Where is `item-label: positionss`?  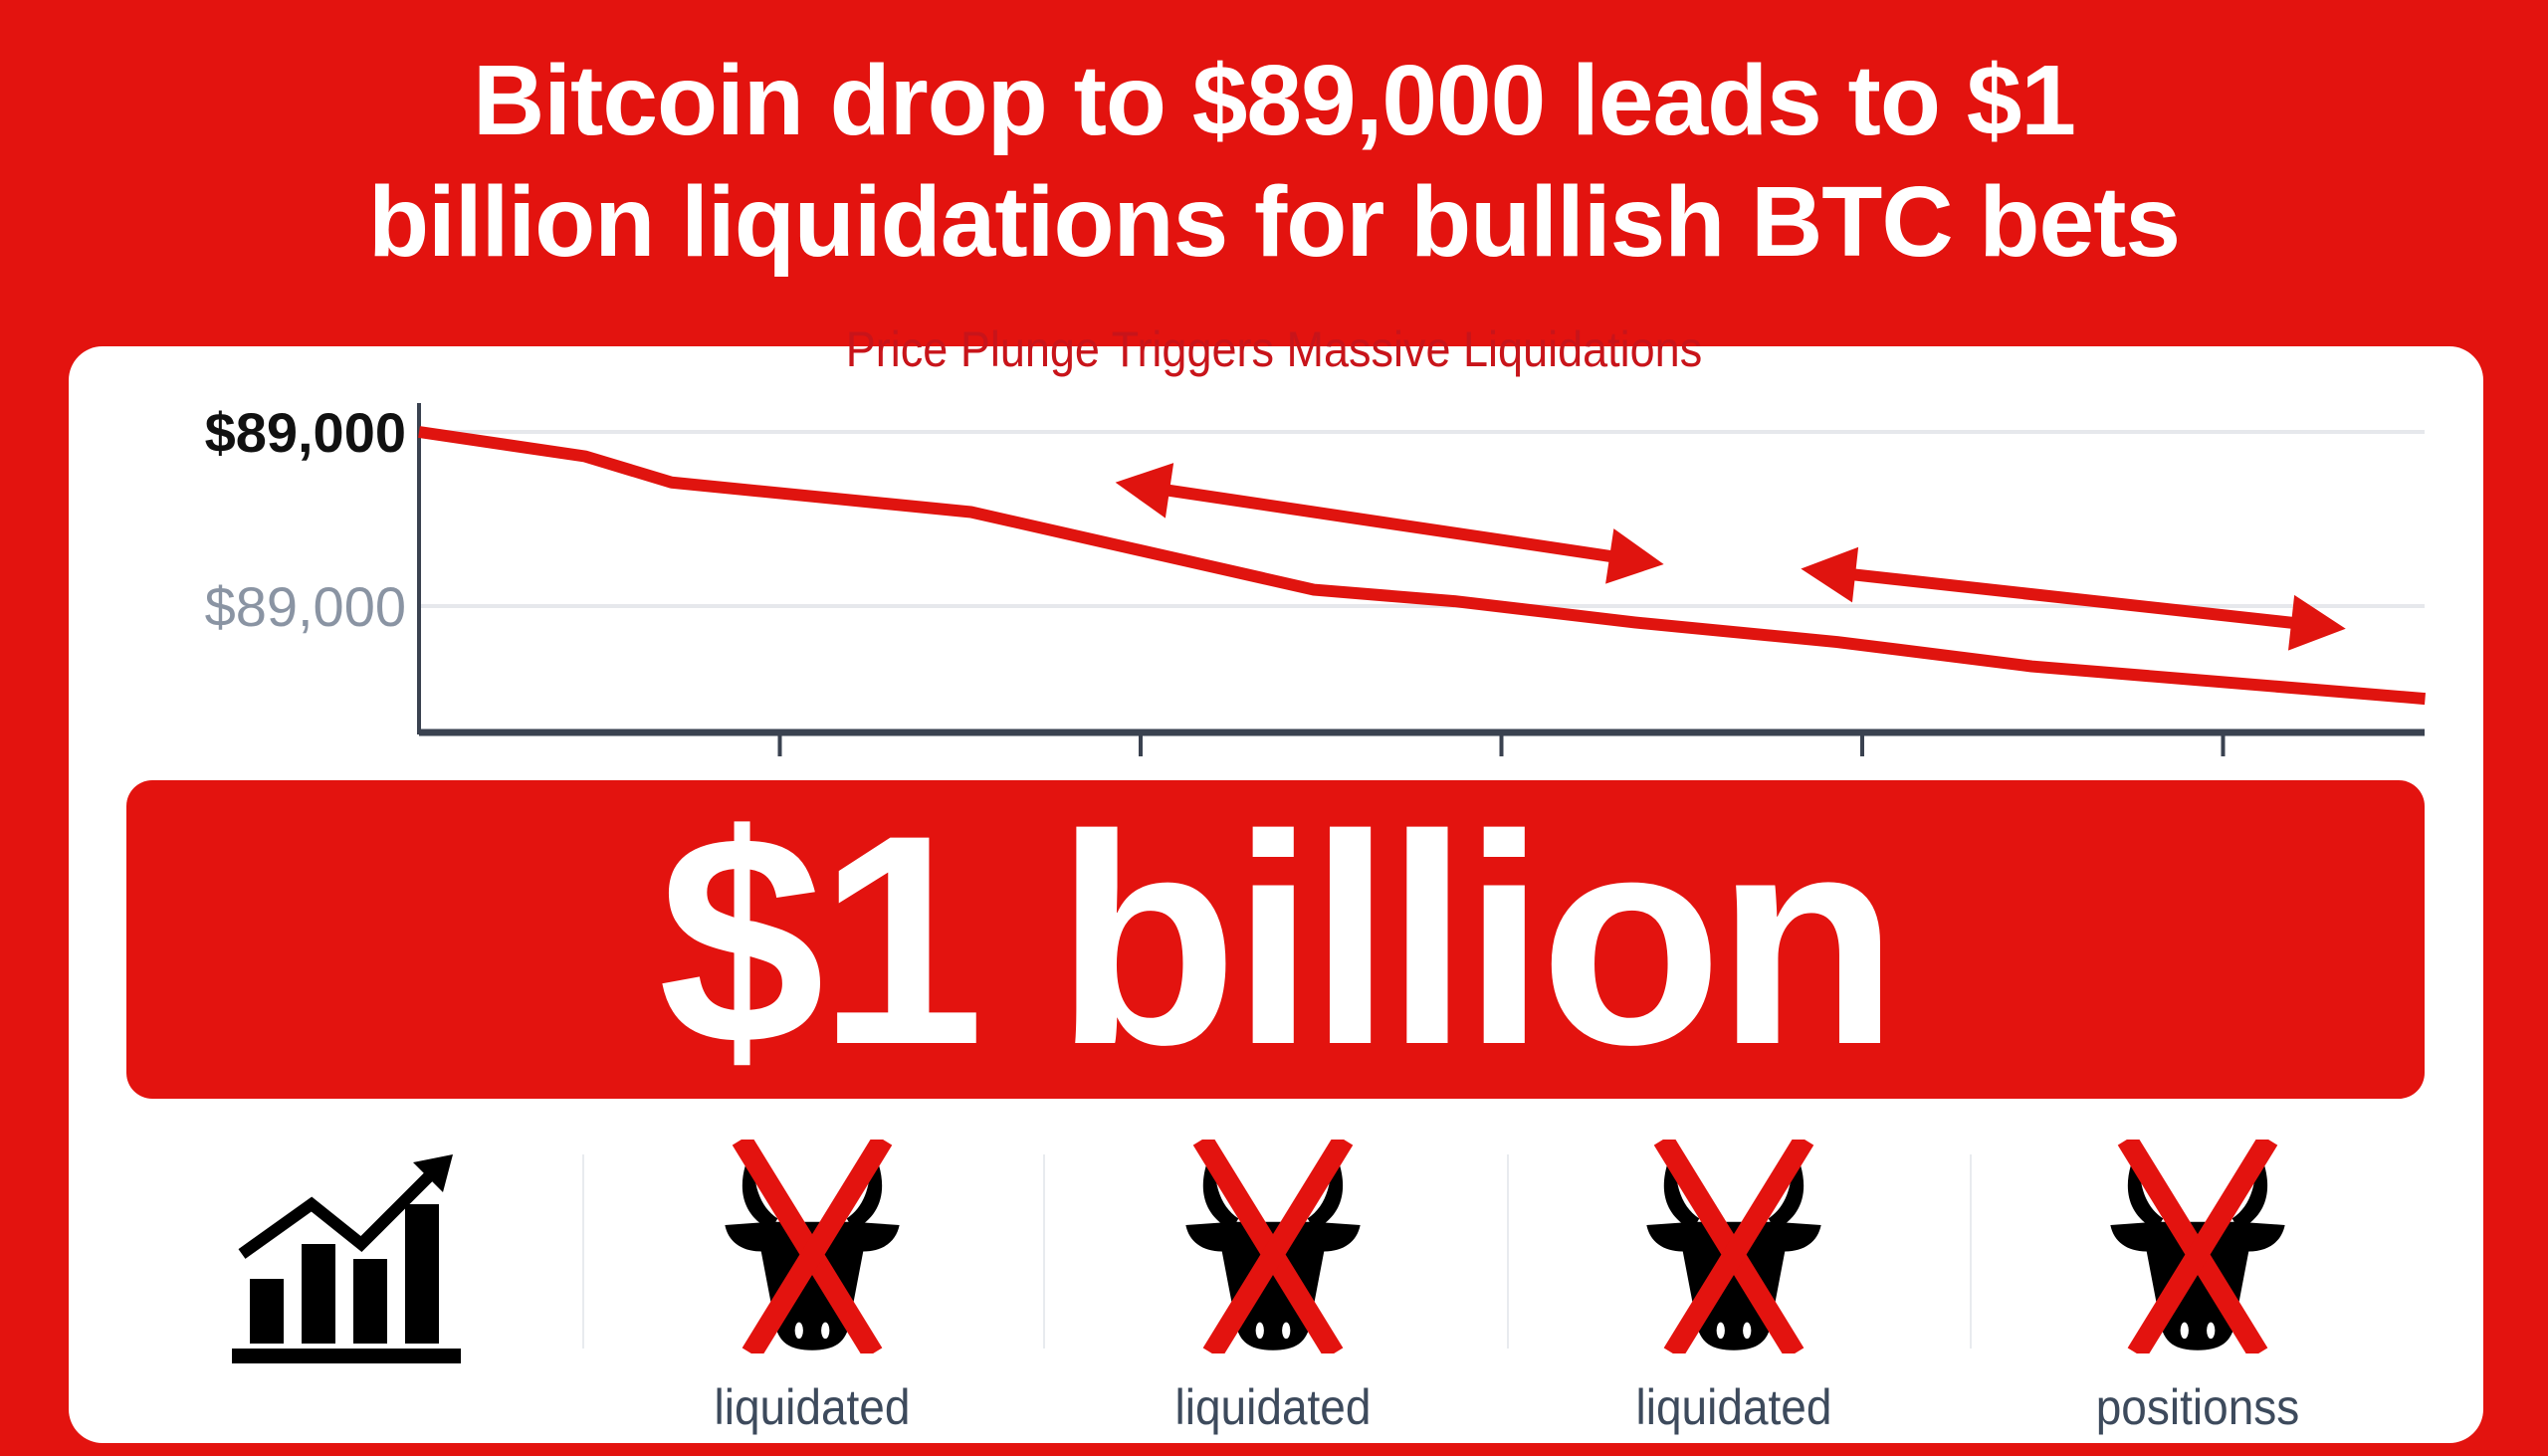
item-label: positionss is located at coordinates (2197, 1407).